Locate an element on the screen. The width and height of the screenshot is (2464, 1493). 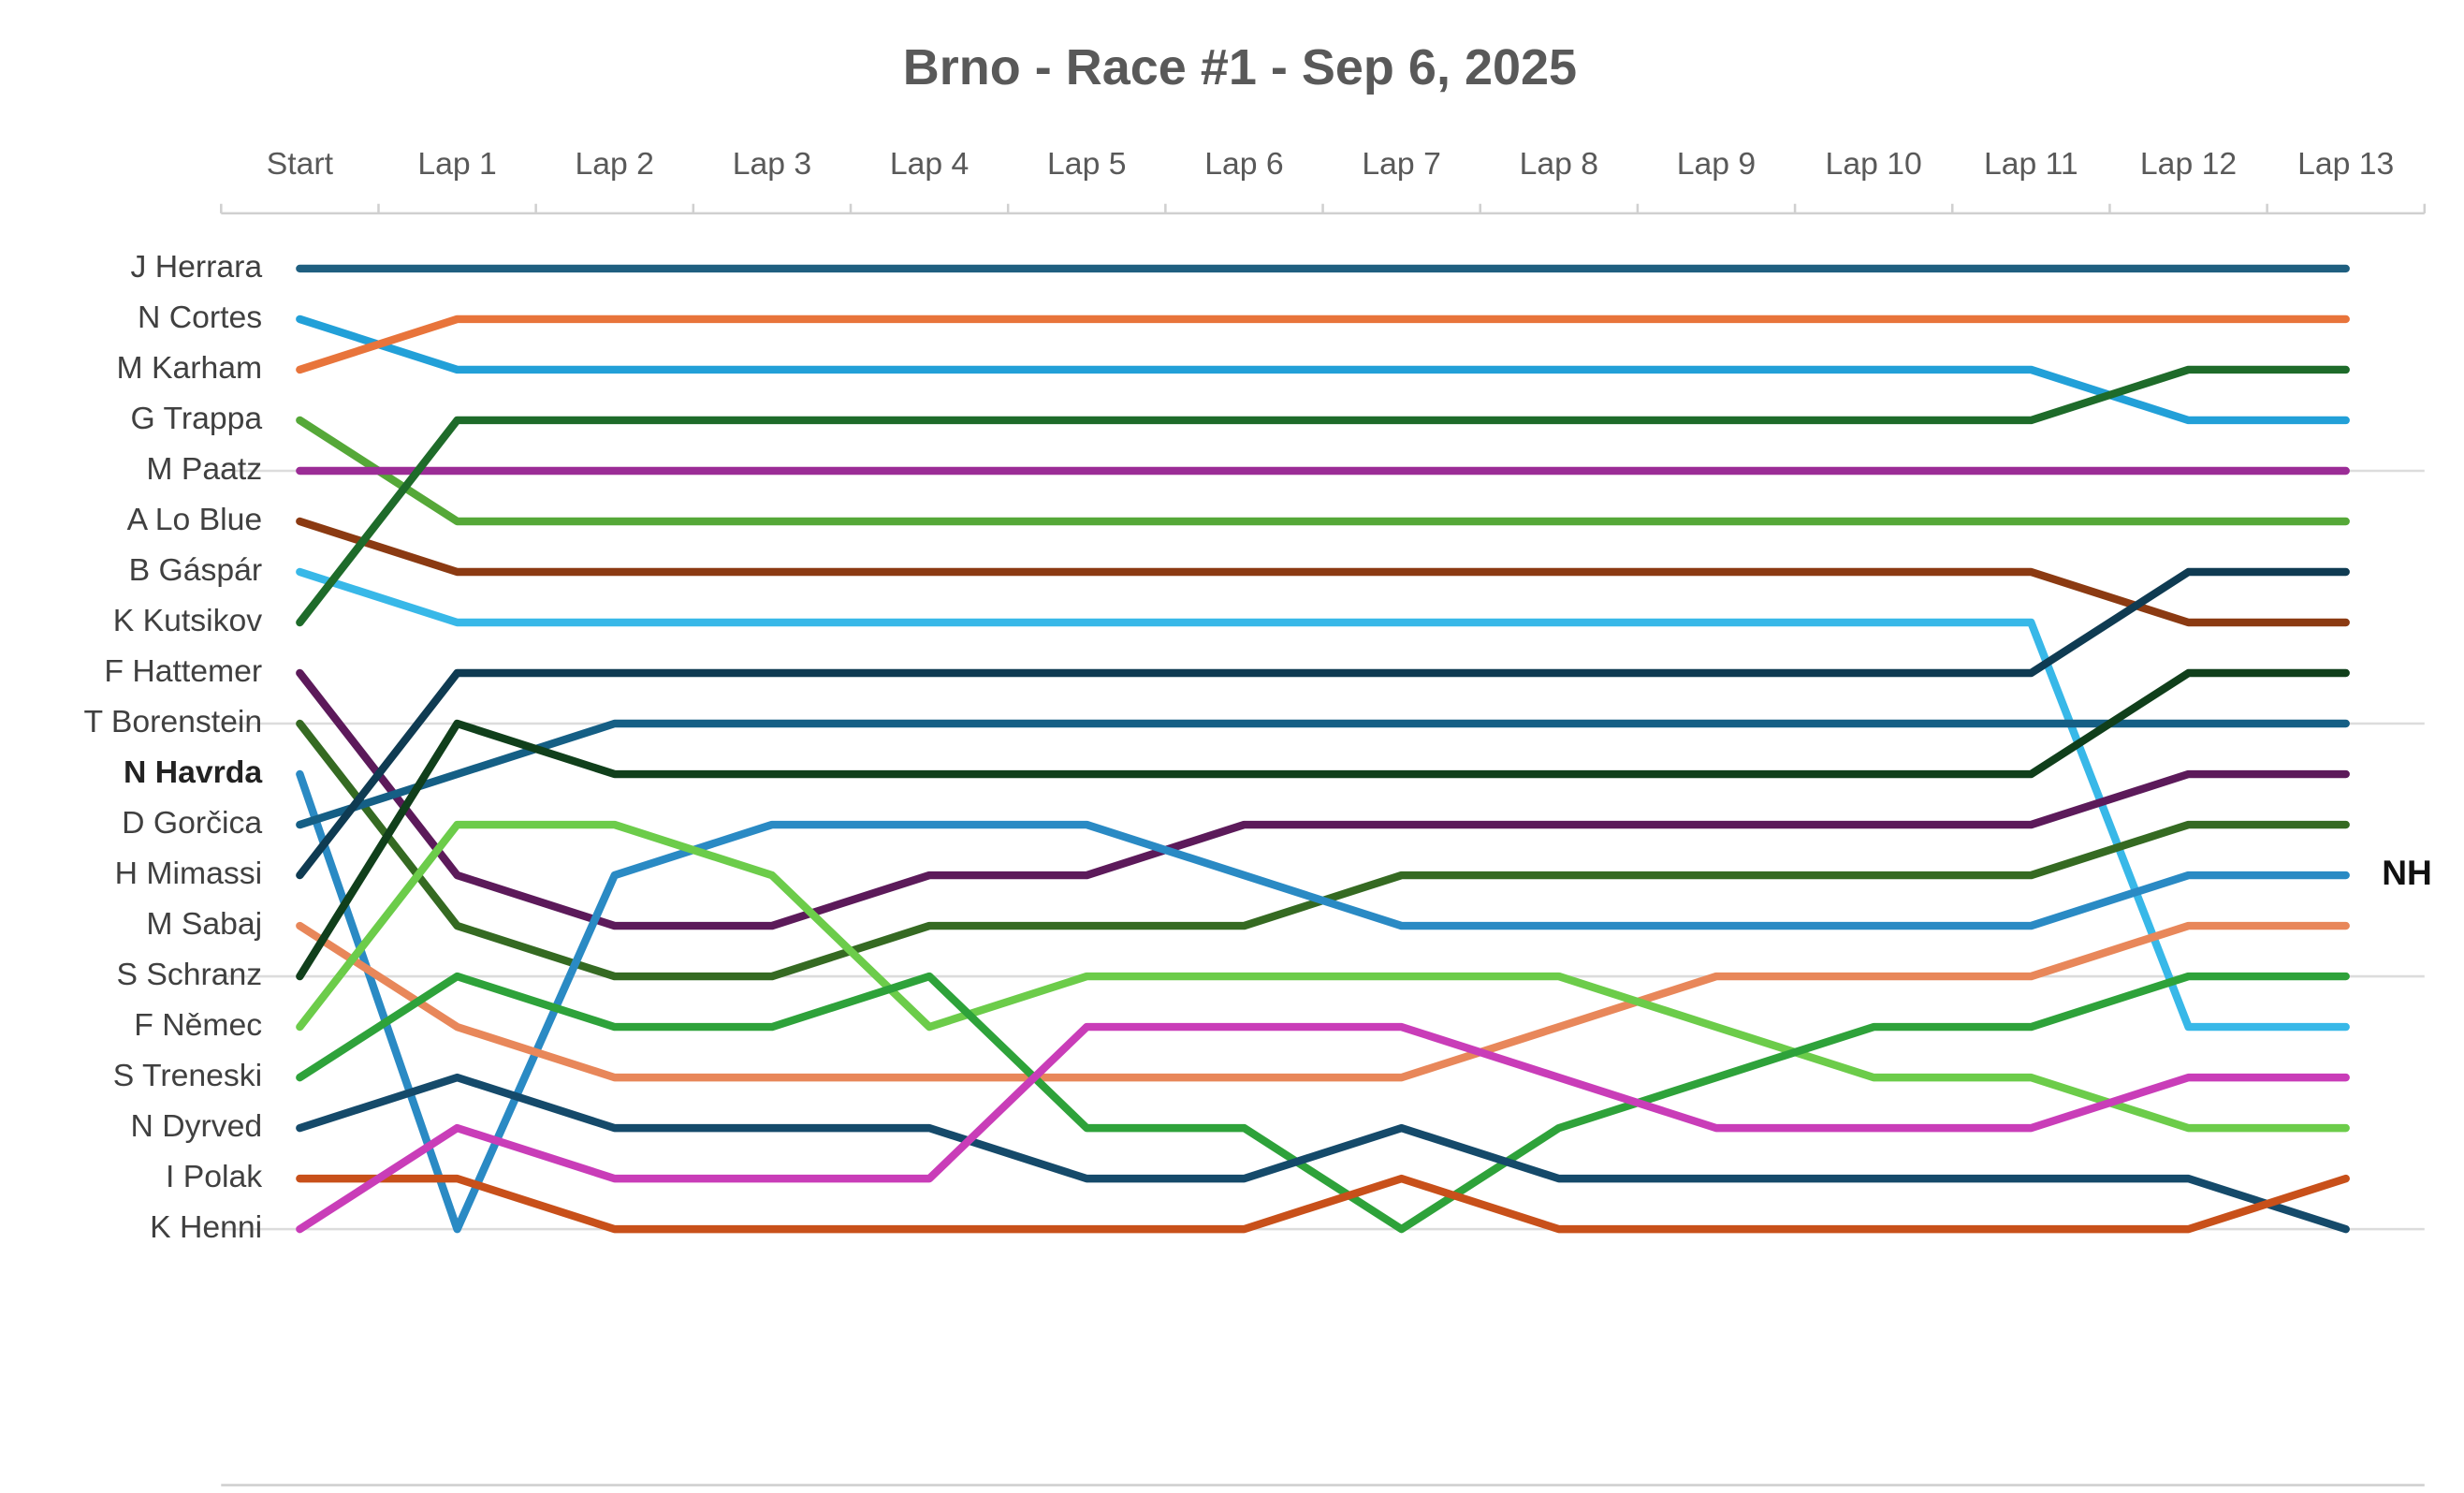
driver-label: N Cortes is located at coordinates (200, 317).